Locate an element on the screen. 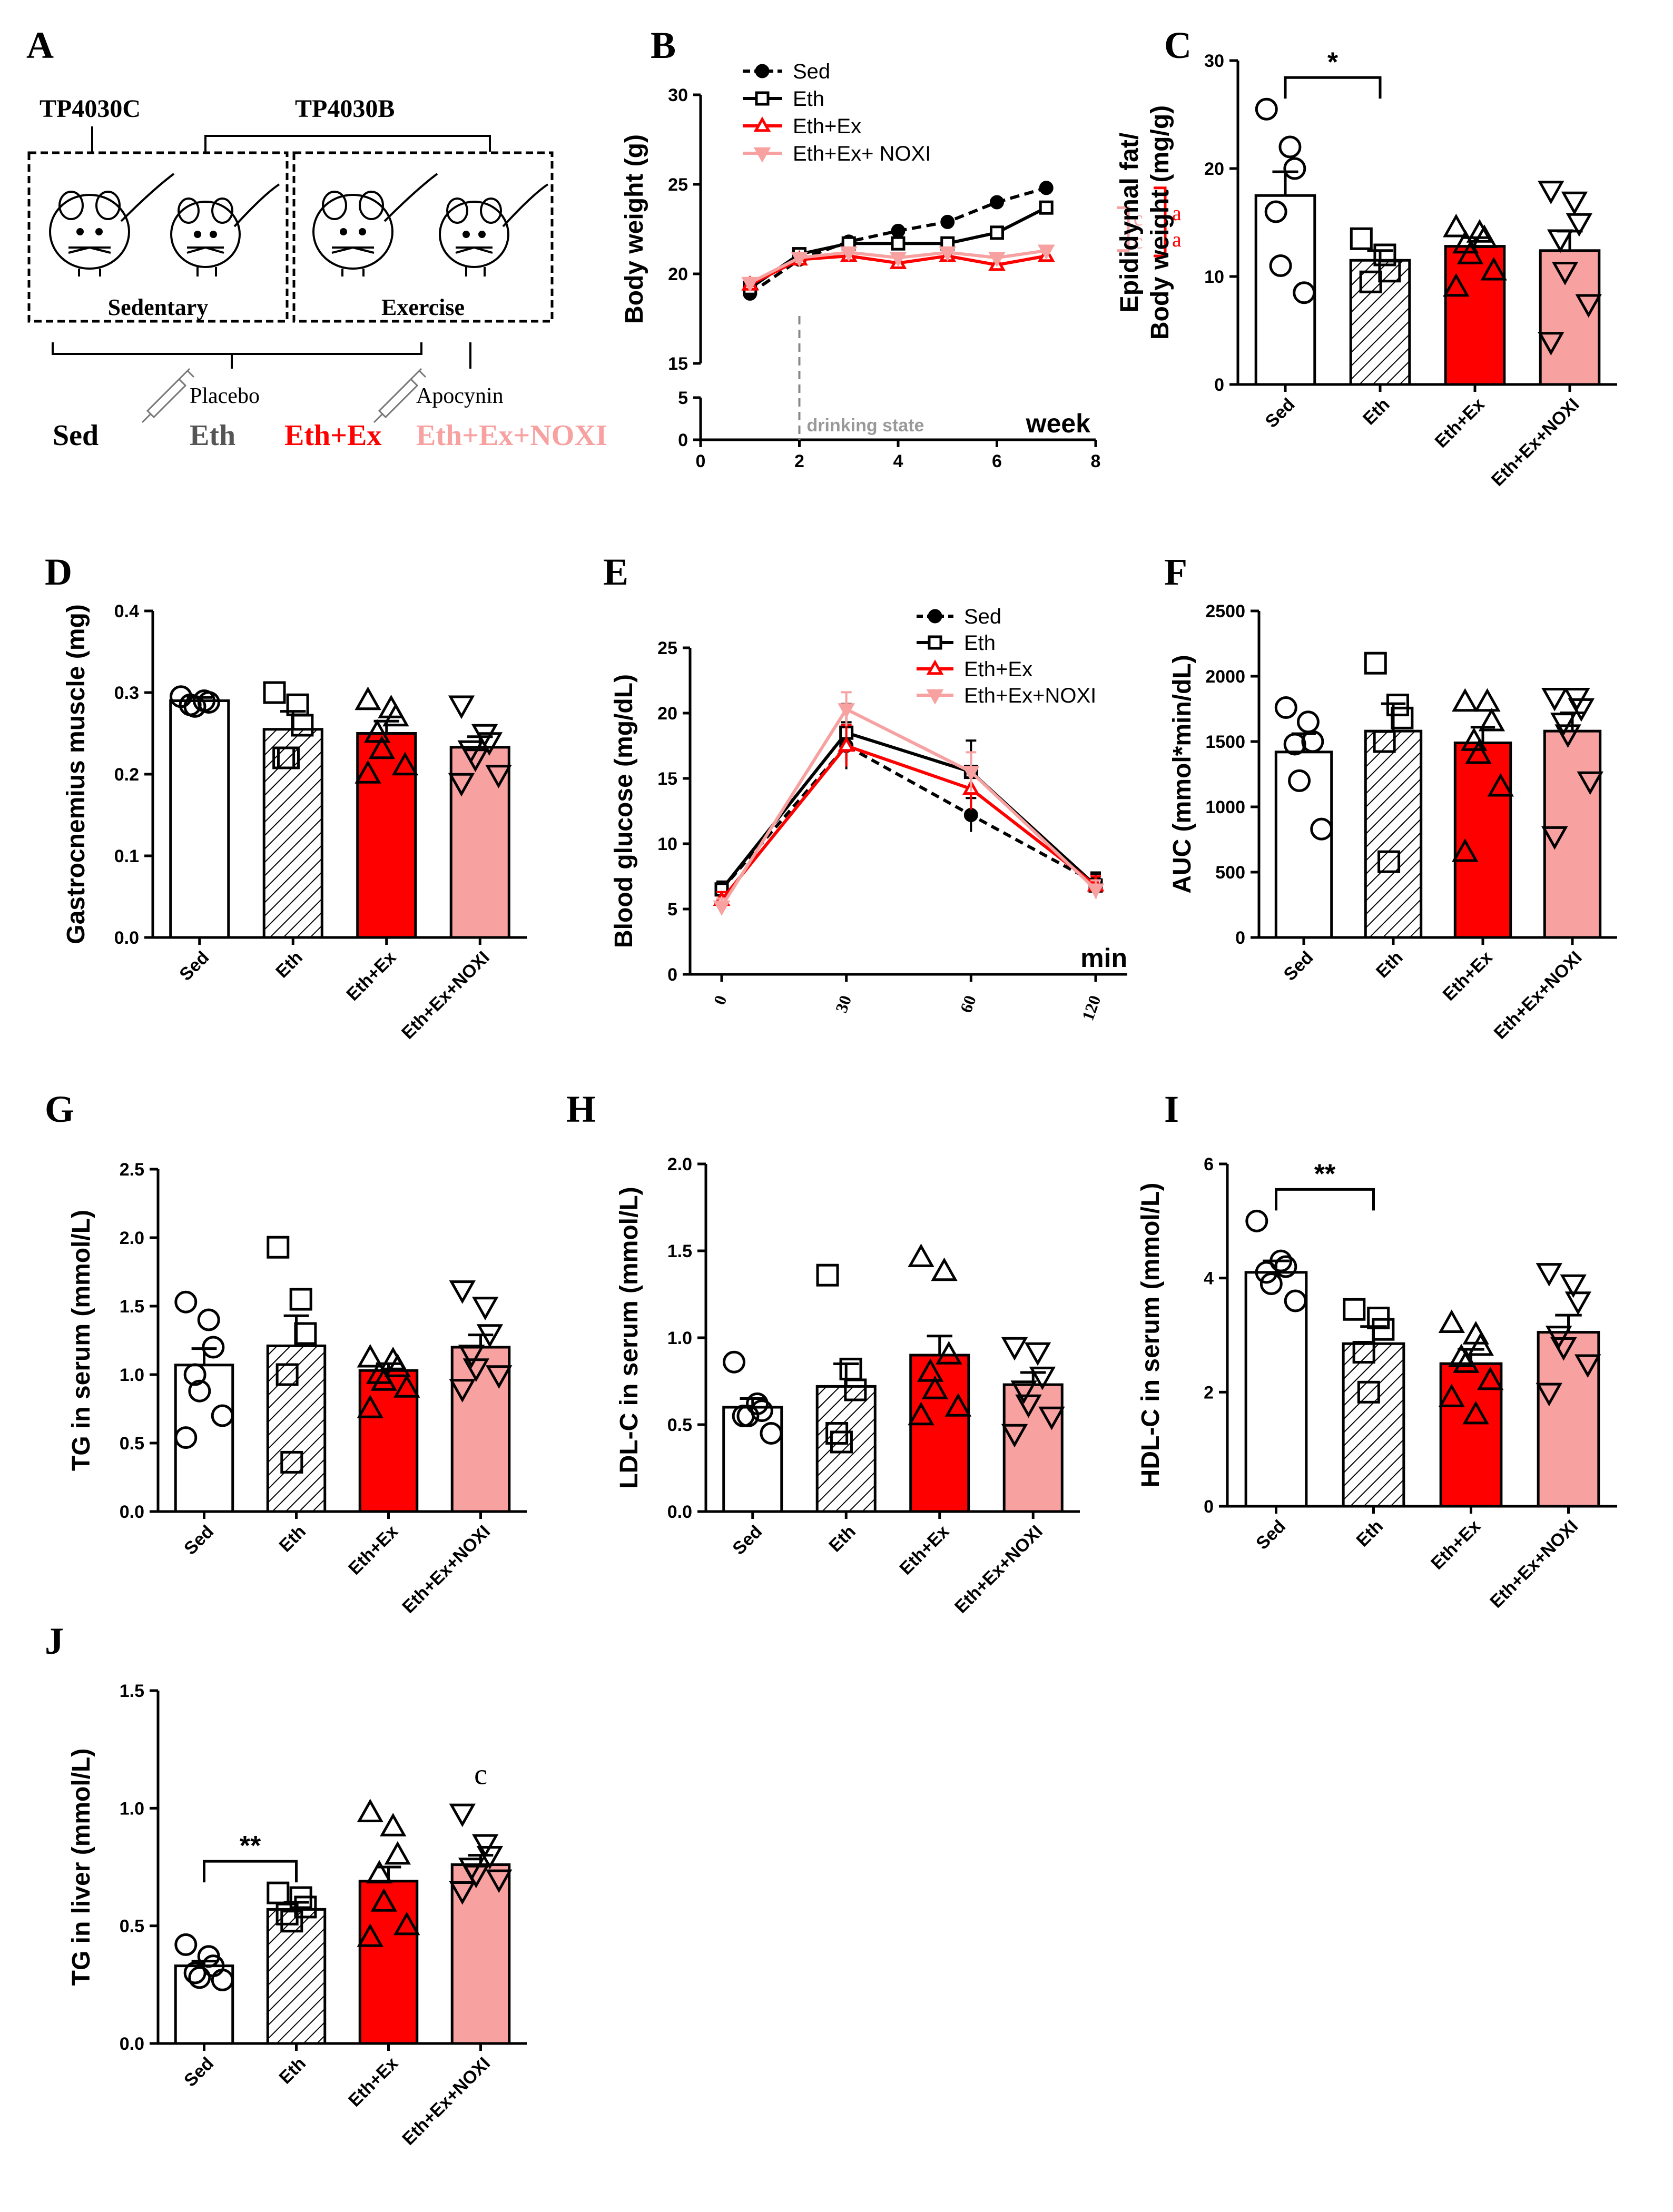  legend-label: Eth is located at coordinates (980, 643).